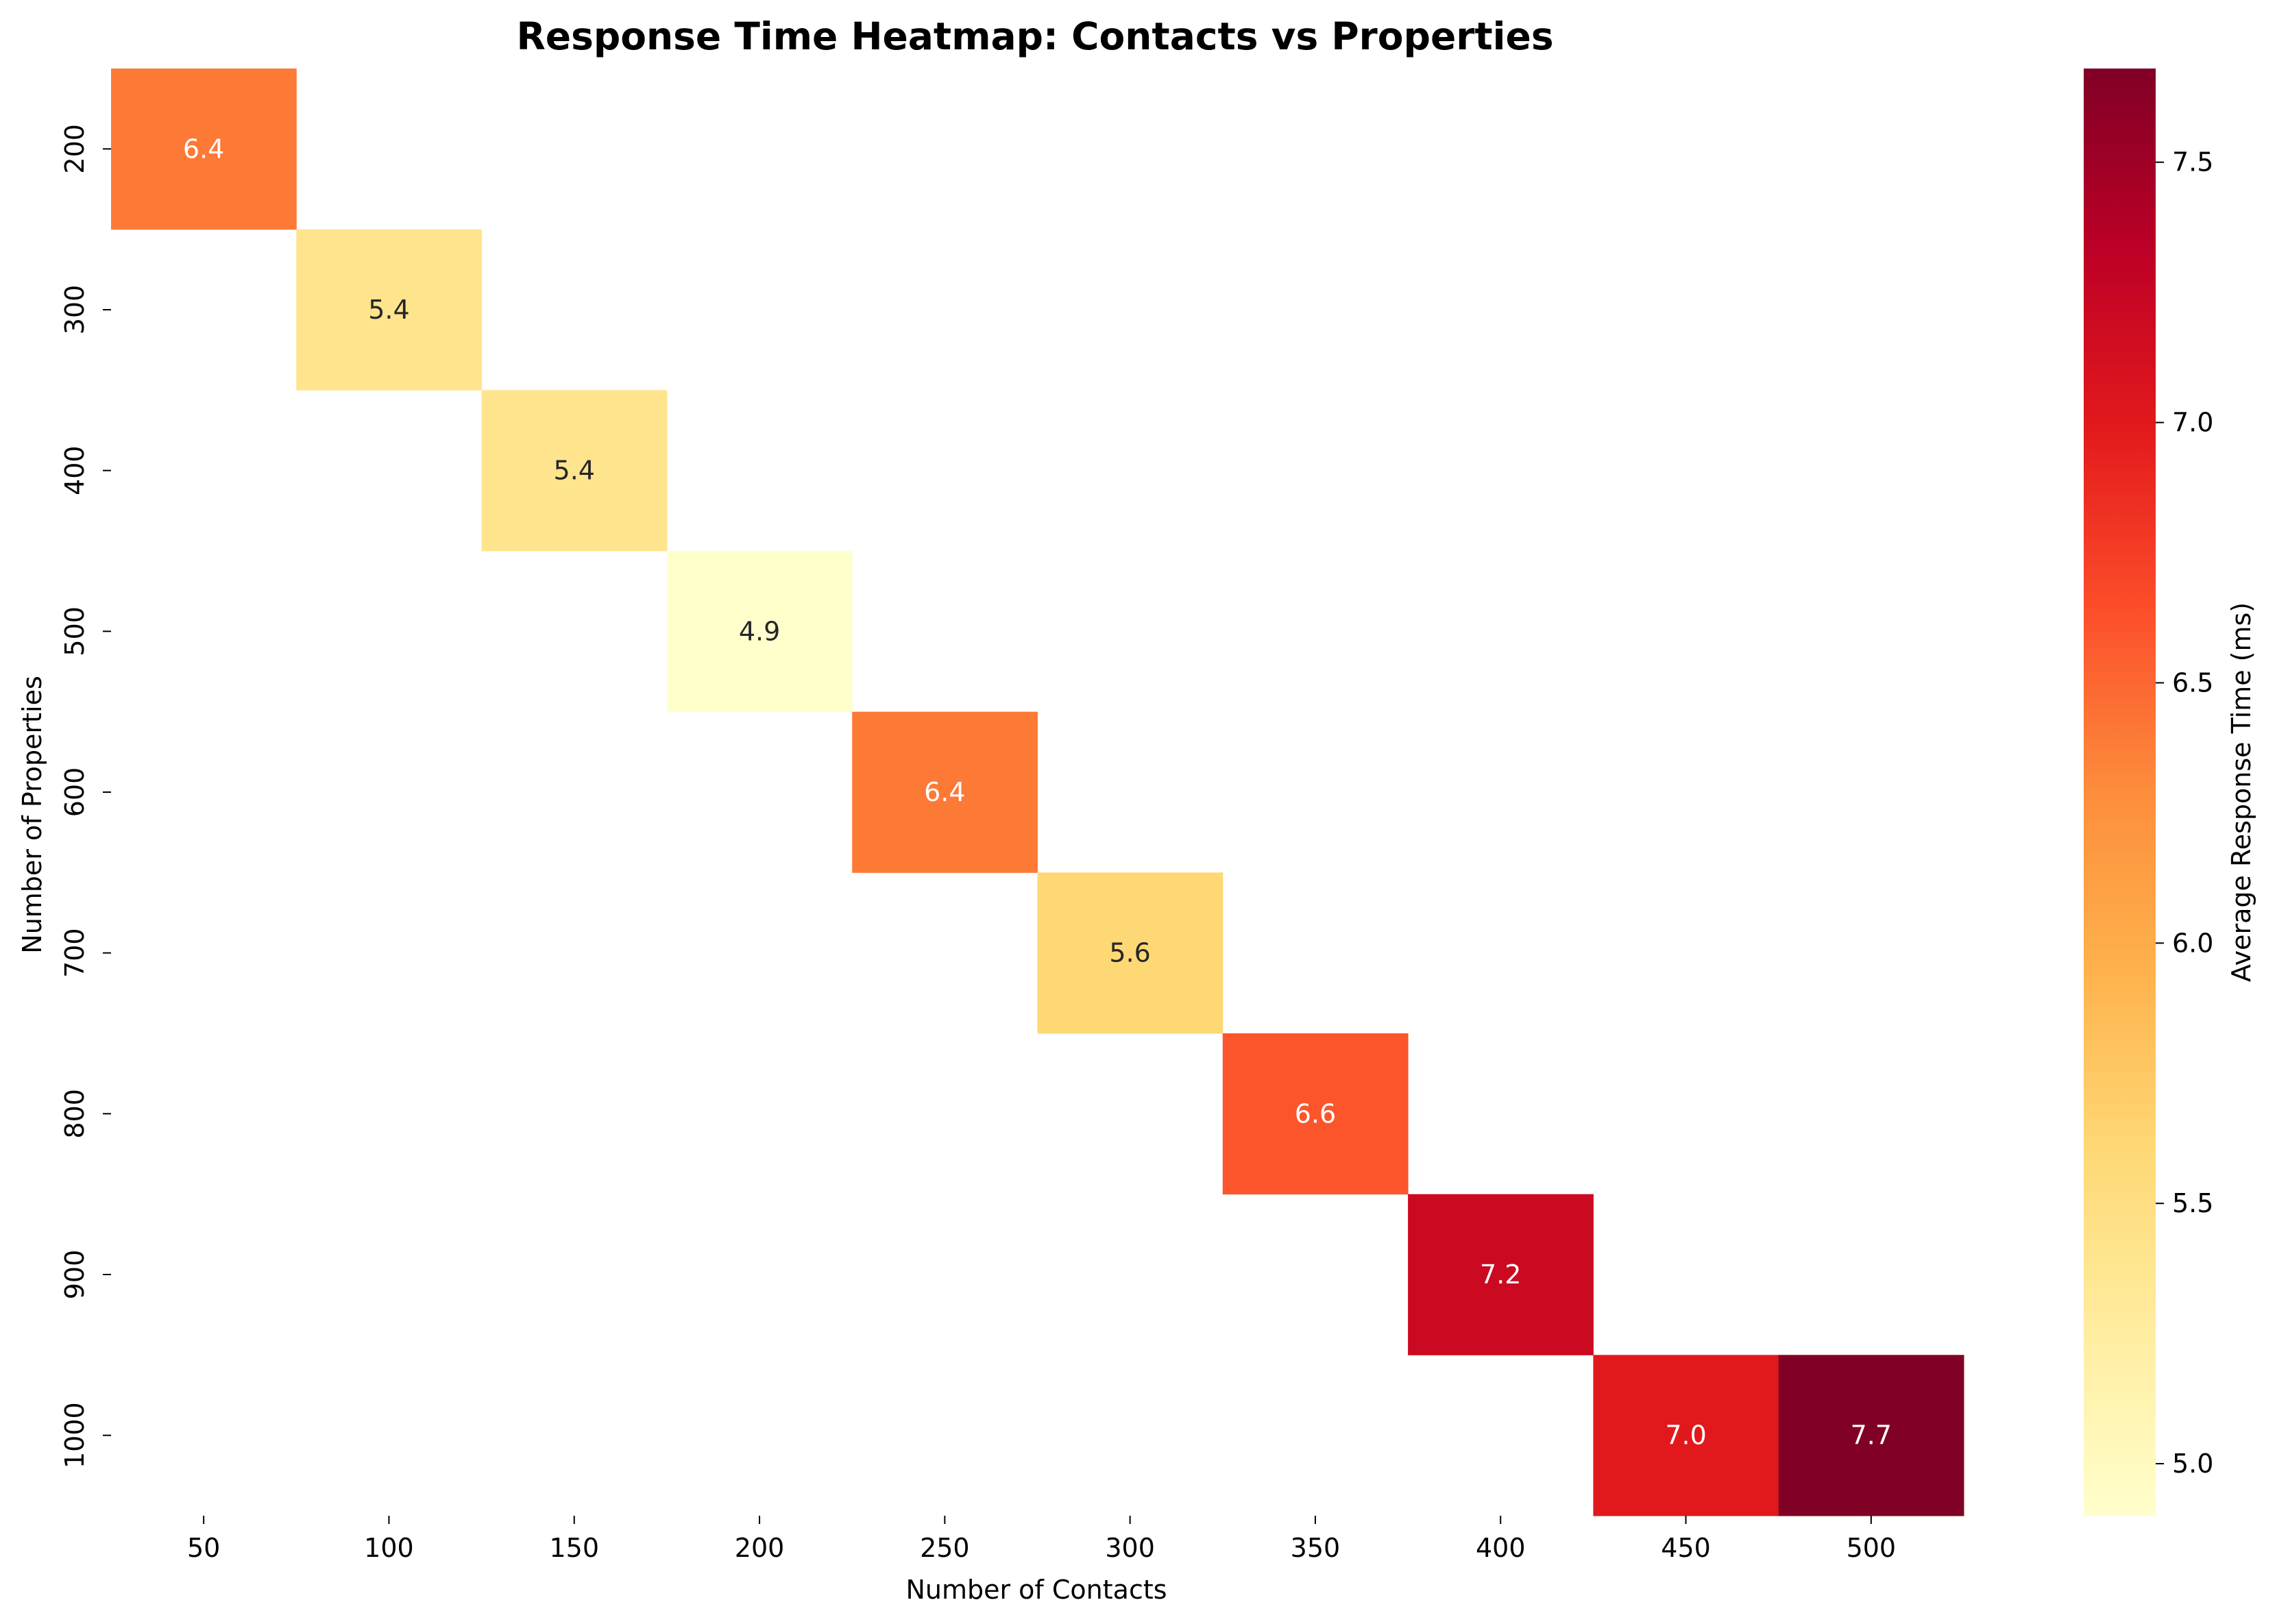 The width and height of the screenshot is (2277, 1624). I want to click on colorbar-label: Average Response Time (ms), so click(2241, 792).